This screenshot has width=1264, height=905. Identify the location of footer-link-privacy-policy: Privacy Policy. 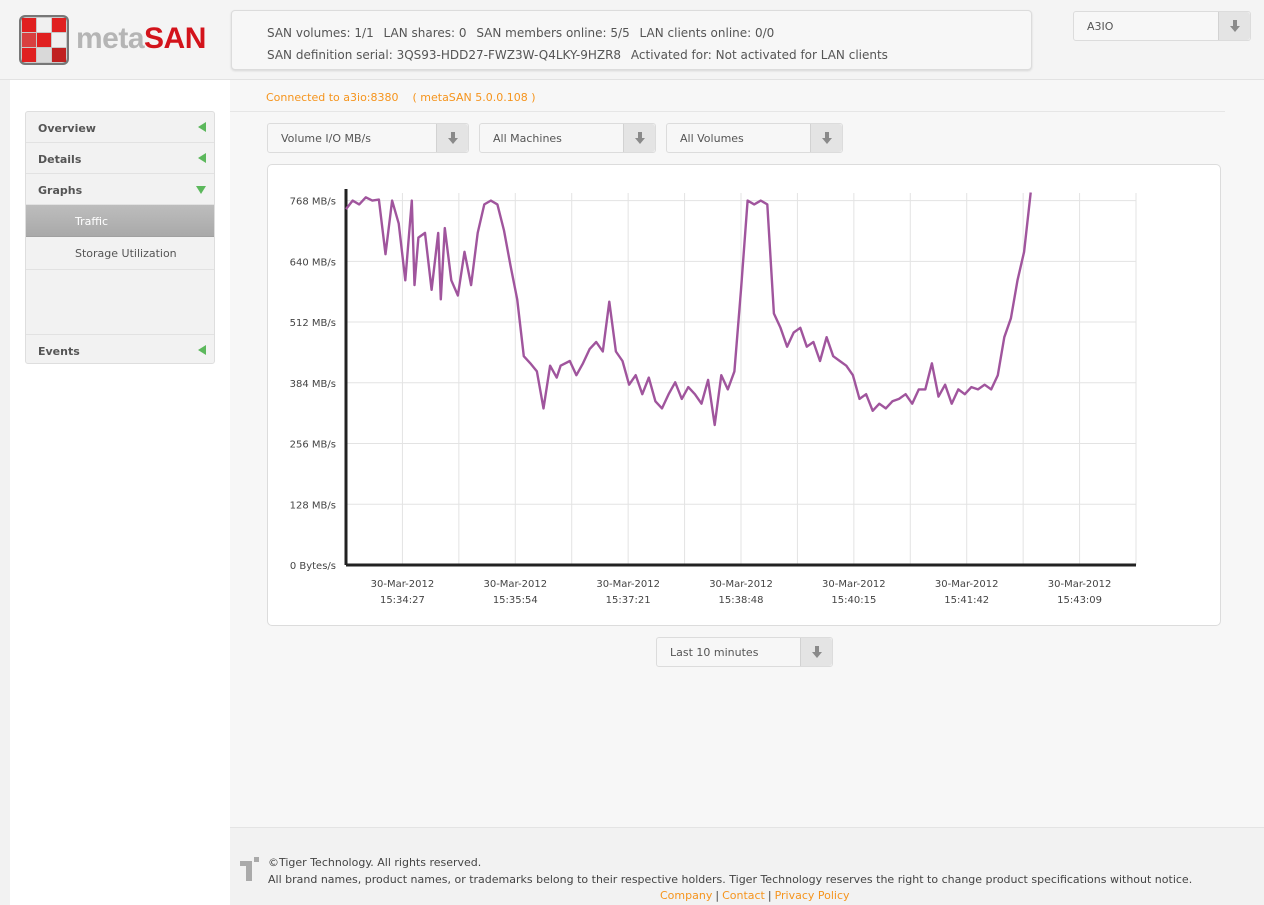
(812, 895).